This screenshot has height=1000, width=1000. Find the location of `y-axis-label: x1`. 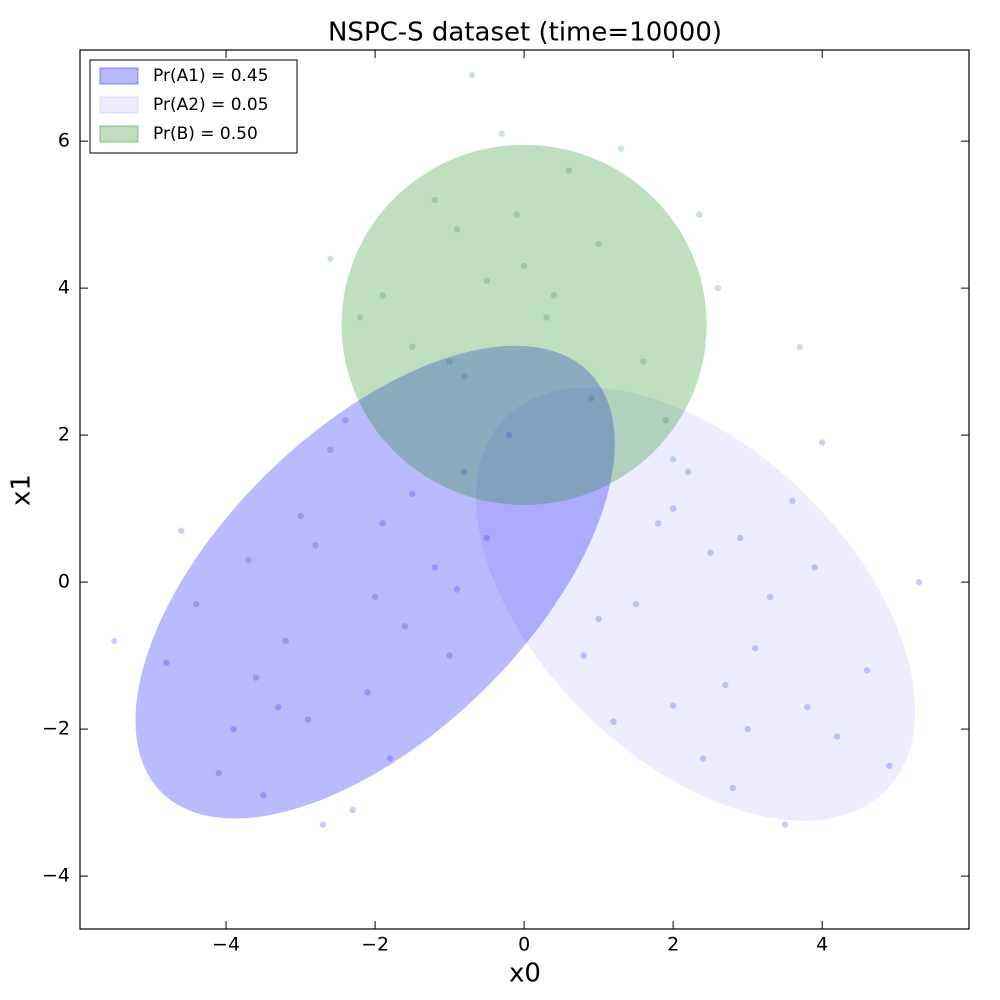

y-axis-label: x1 is located at coordinates (22, 490).